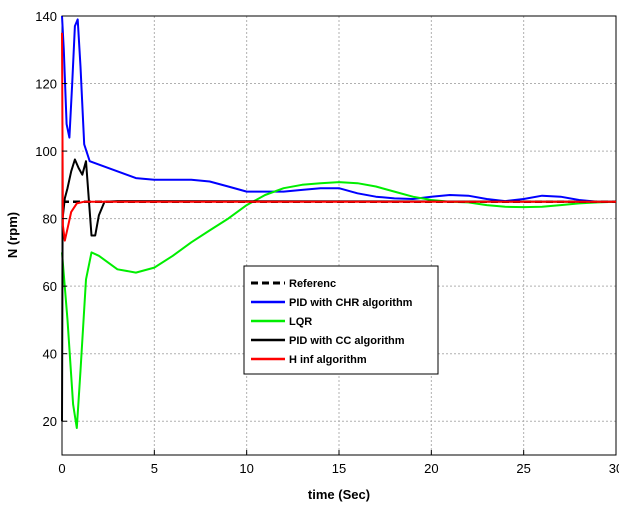  I want to click on legend-label: PID with CHR algorithm, so click(351, 303).